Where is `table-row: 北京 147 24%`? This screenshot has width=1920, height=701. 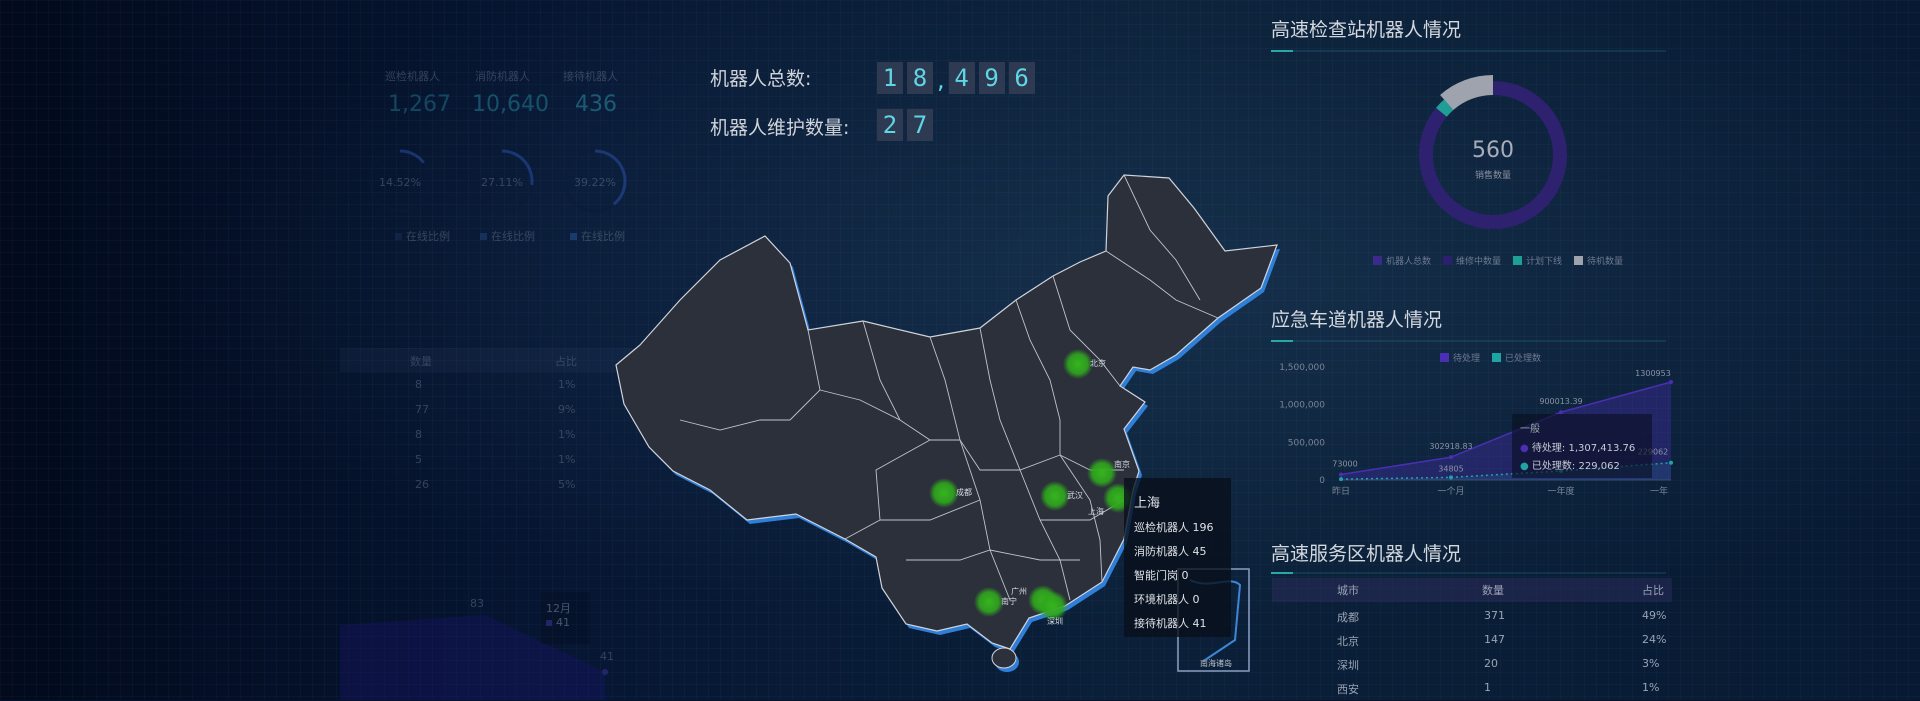
table-row: 北京 147 24% is located at coordinates (1472, 641).